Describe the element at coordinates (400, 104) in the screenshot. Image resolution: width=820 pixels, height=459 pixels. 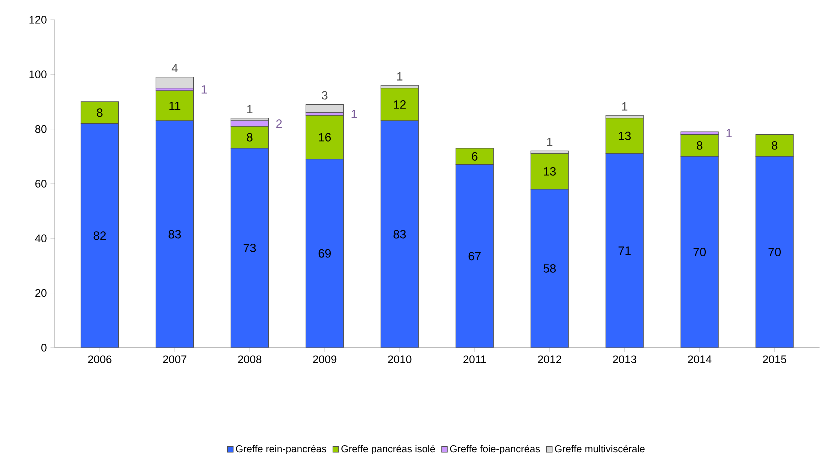
I see `data-label: 12` at that location.